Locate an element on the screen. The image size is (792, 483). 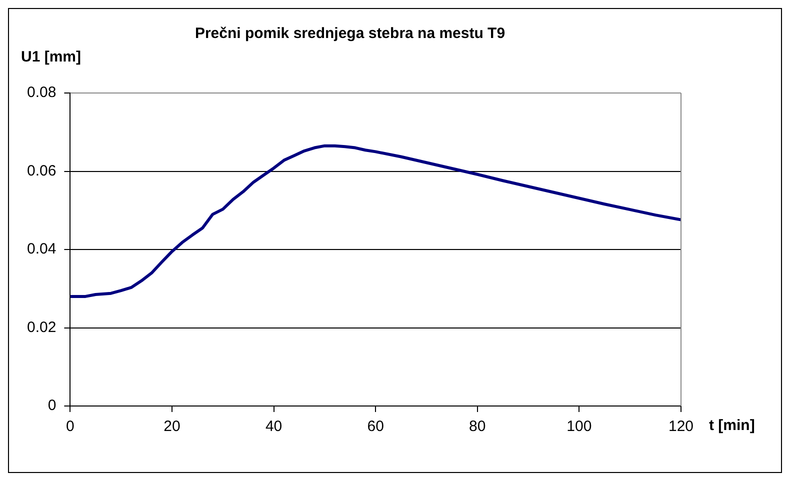
y-tick-label: 0.08 is located at coordinates (41, 93).